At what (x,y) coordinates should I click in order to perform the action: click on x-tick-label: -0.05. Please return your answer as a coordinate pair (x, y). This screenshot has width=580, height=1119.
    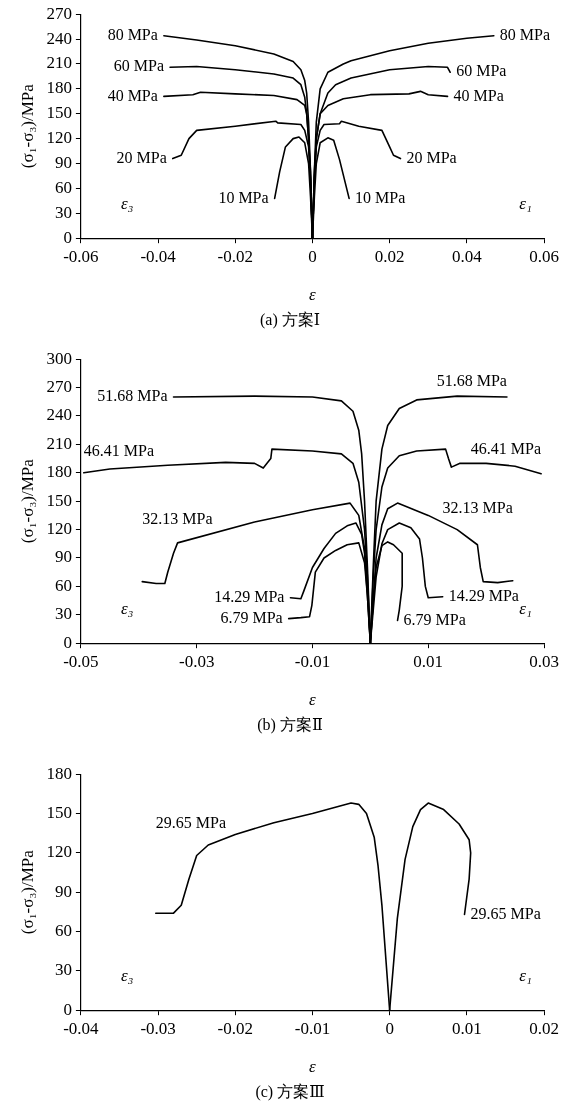
    Looking at the image, I should click on (81, 661).